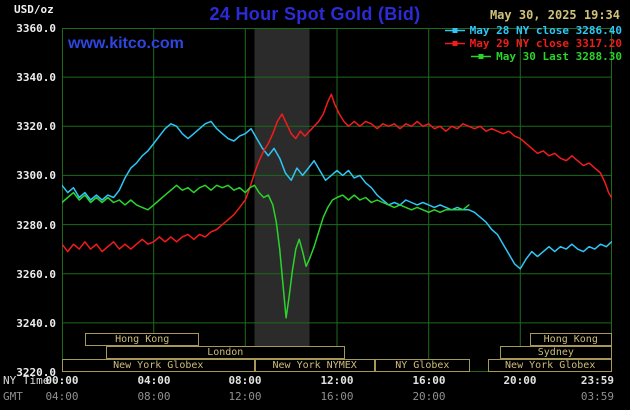 This screenshot has height=410, width=630. Describe the element at coordinates (597, 380) in the screenshot. I see `x-tick-ny-label: 23:59` at that location.